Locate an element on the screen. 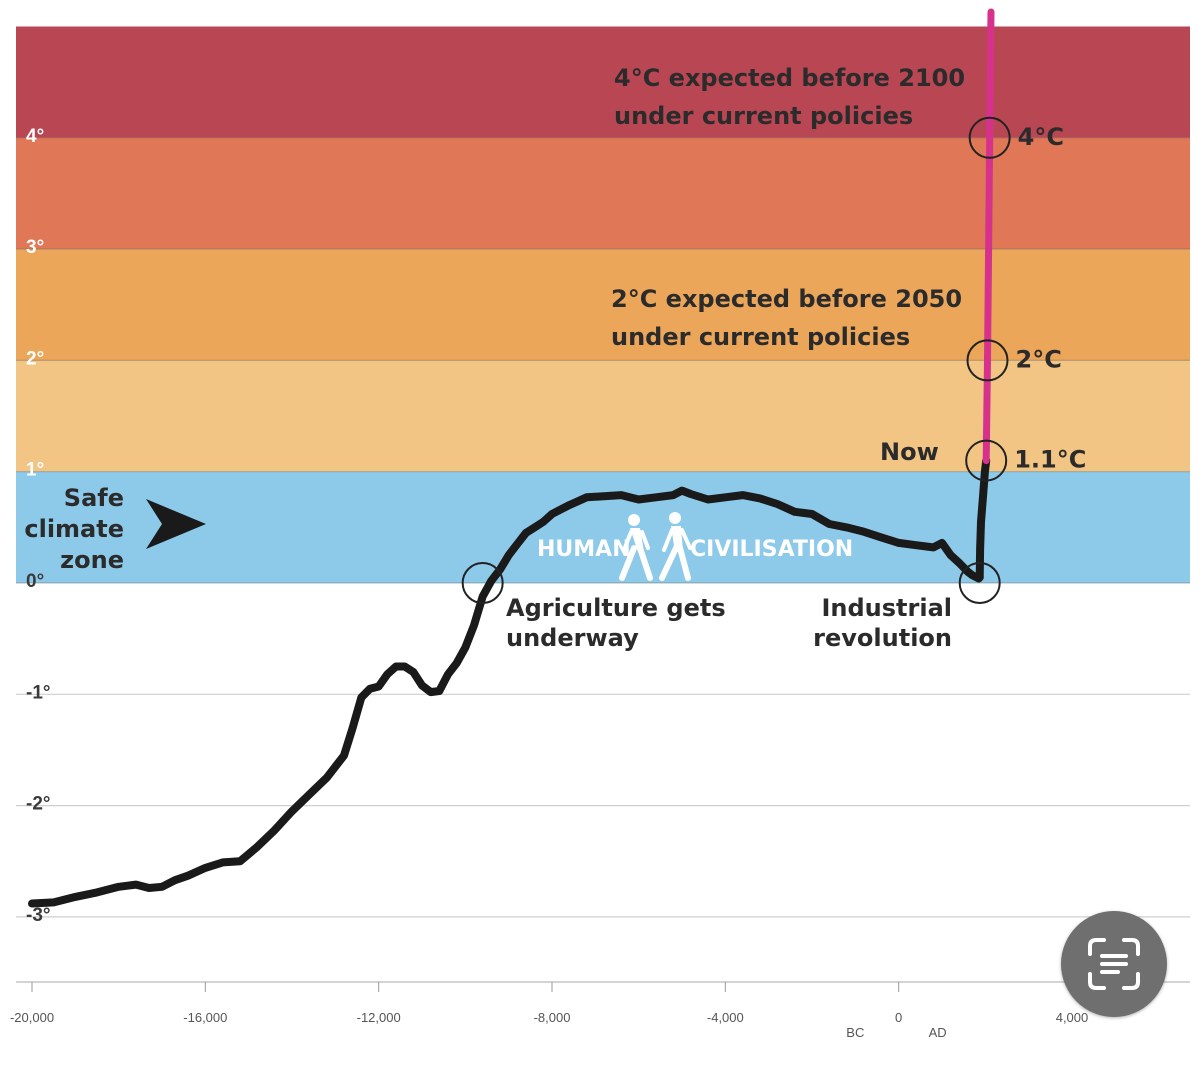  two-degree-note-line1: 2°C expected before 2050 is located at coordinates (786, 299).